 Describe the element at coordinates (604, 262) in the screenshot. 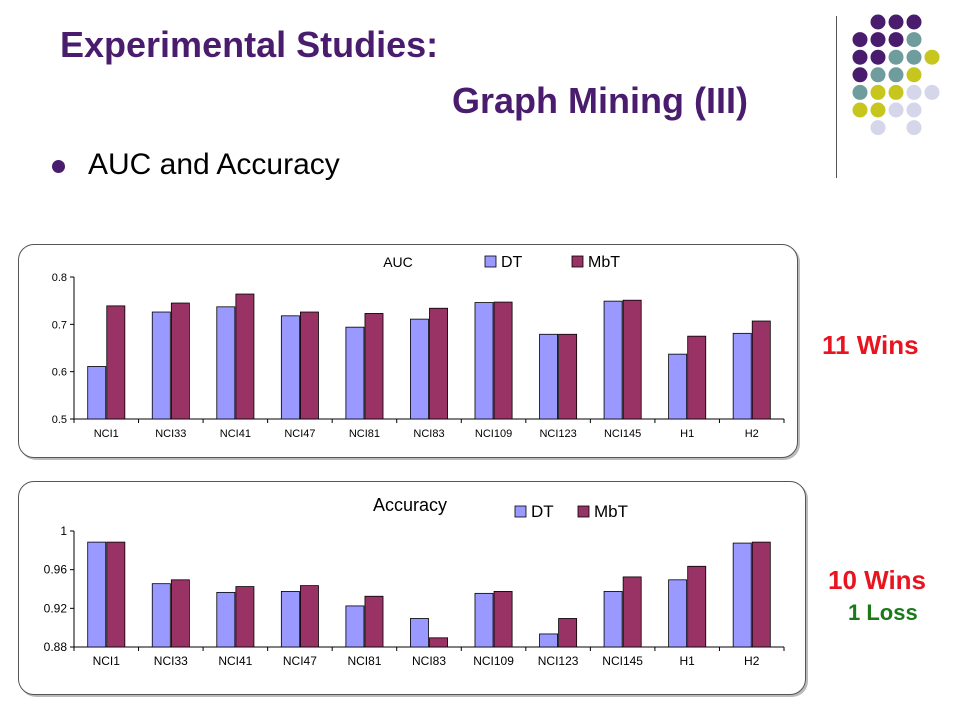

I see `legend-label: MbT` at that location.